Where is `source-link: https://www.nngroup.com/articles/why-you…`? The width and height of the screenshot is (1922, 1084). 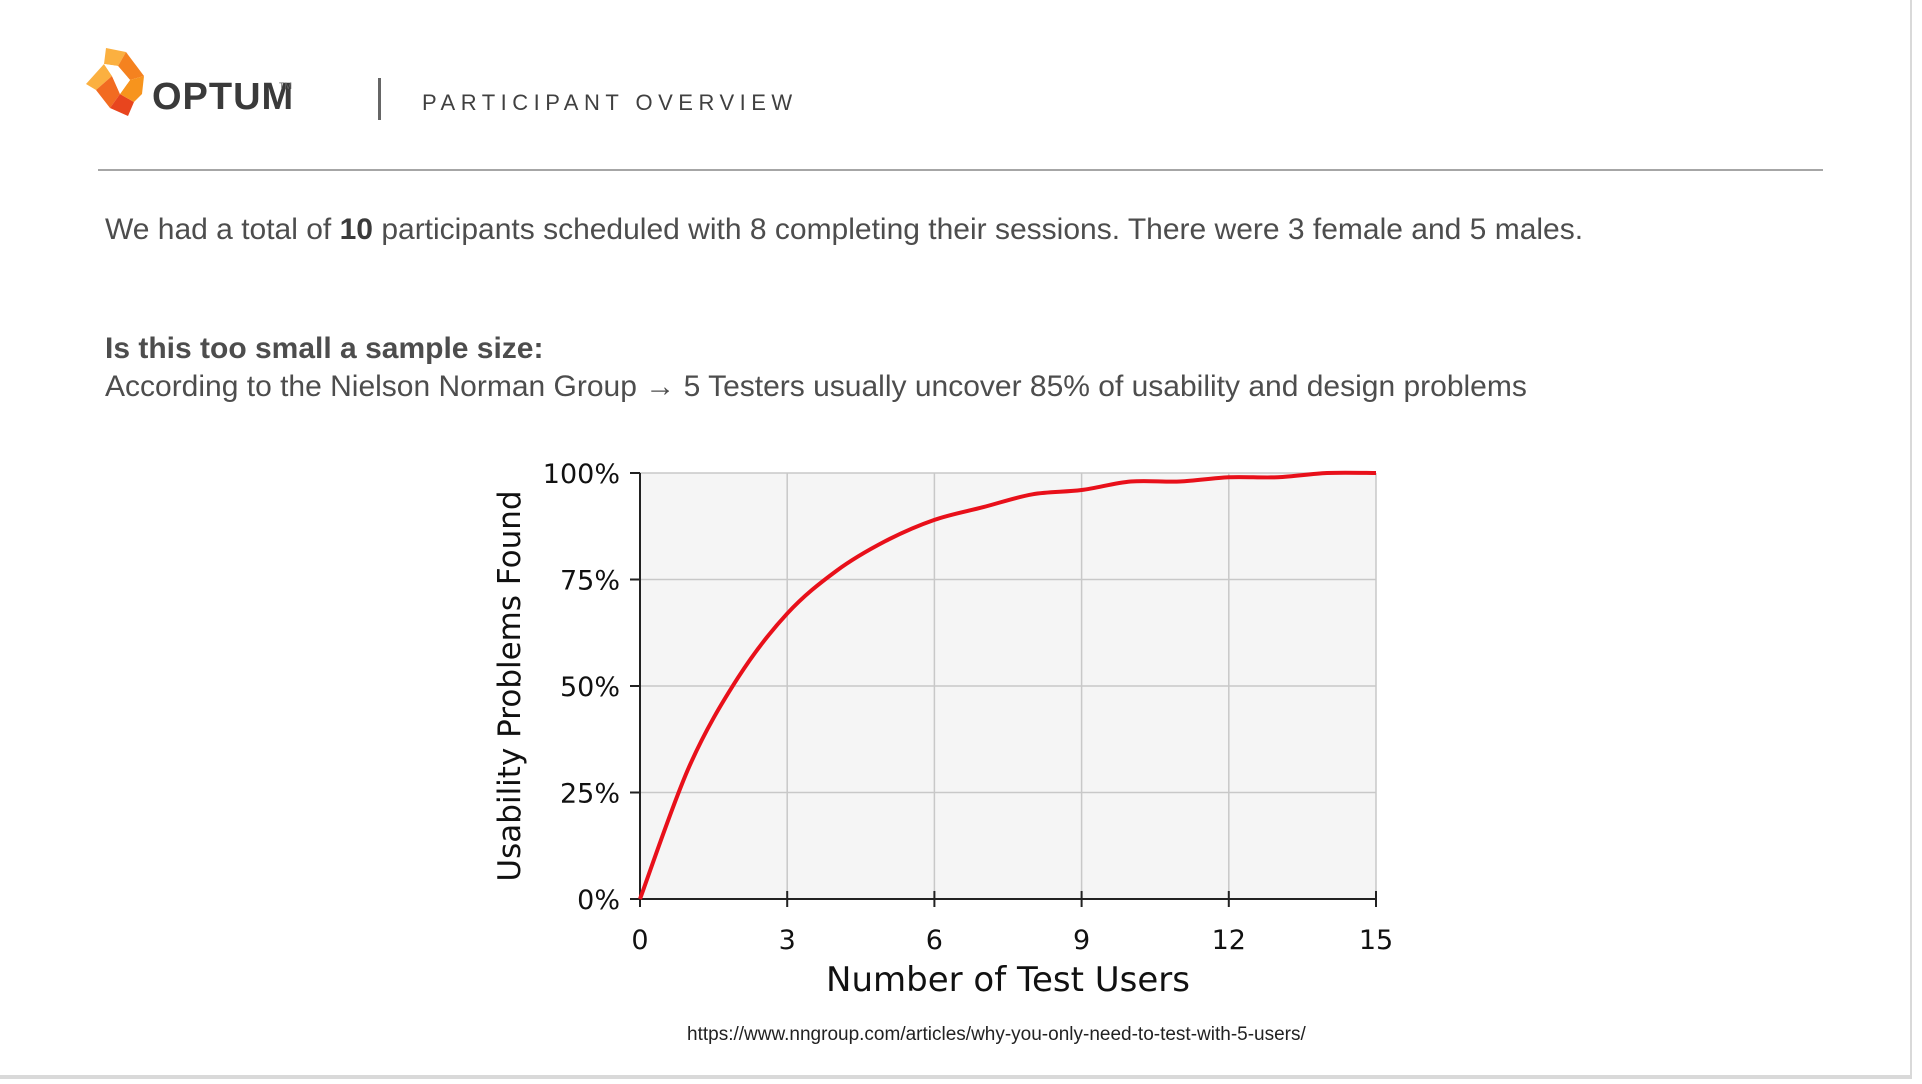
source-link: https://www.nngroup.com/articles/why-you… is located at coordinates (996, 1034).